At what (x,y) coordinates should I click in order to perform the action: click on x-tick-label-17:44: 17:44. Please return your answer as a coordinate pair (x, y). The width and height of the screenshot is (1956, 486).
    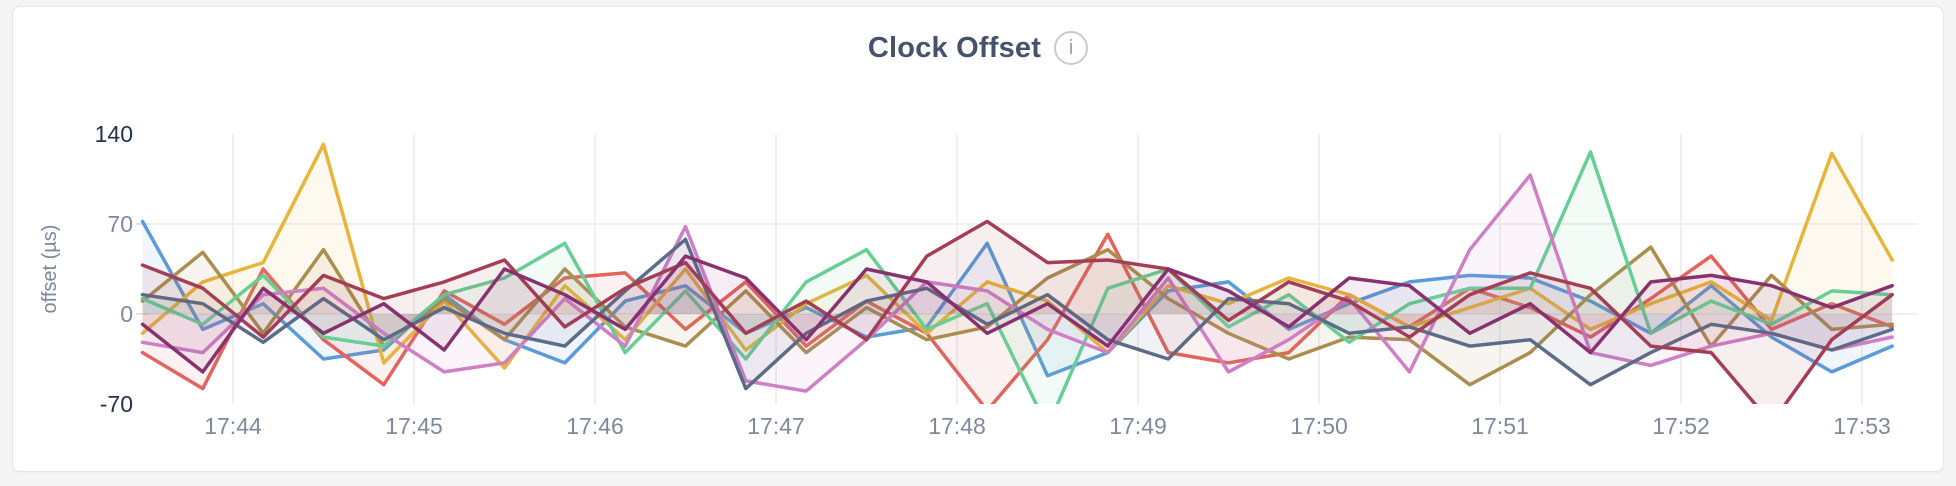
    Looking at the image, I should click on (233, 426).